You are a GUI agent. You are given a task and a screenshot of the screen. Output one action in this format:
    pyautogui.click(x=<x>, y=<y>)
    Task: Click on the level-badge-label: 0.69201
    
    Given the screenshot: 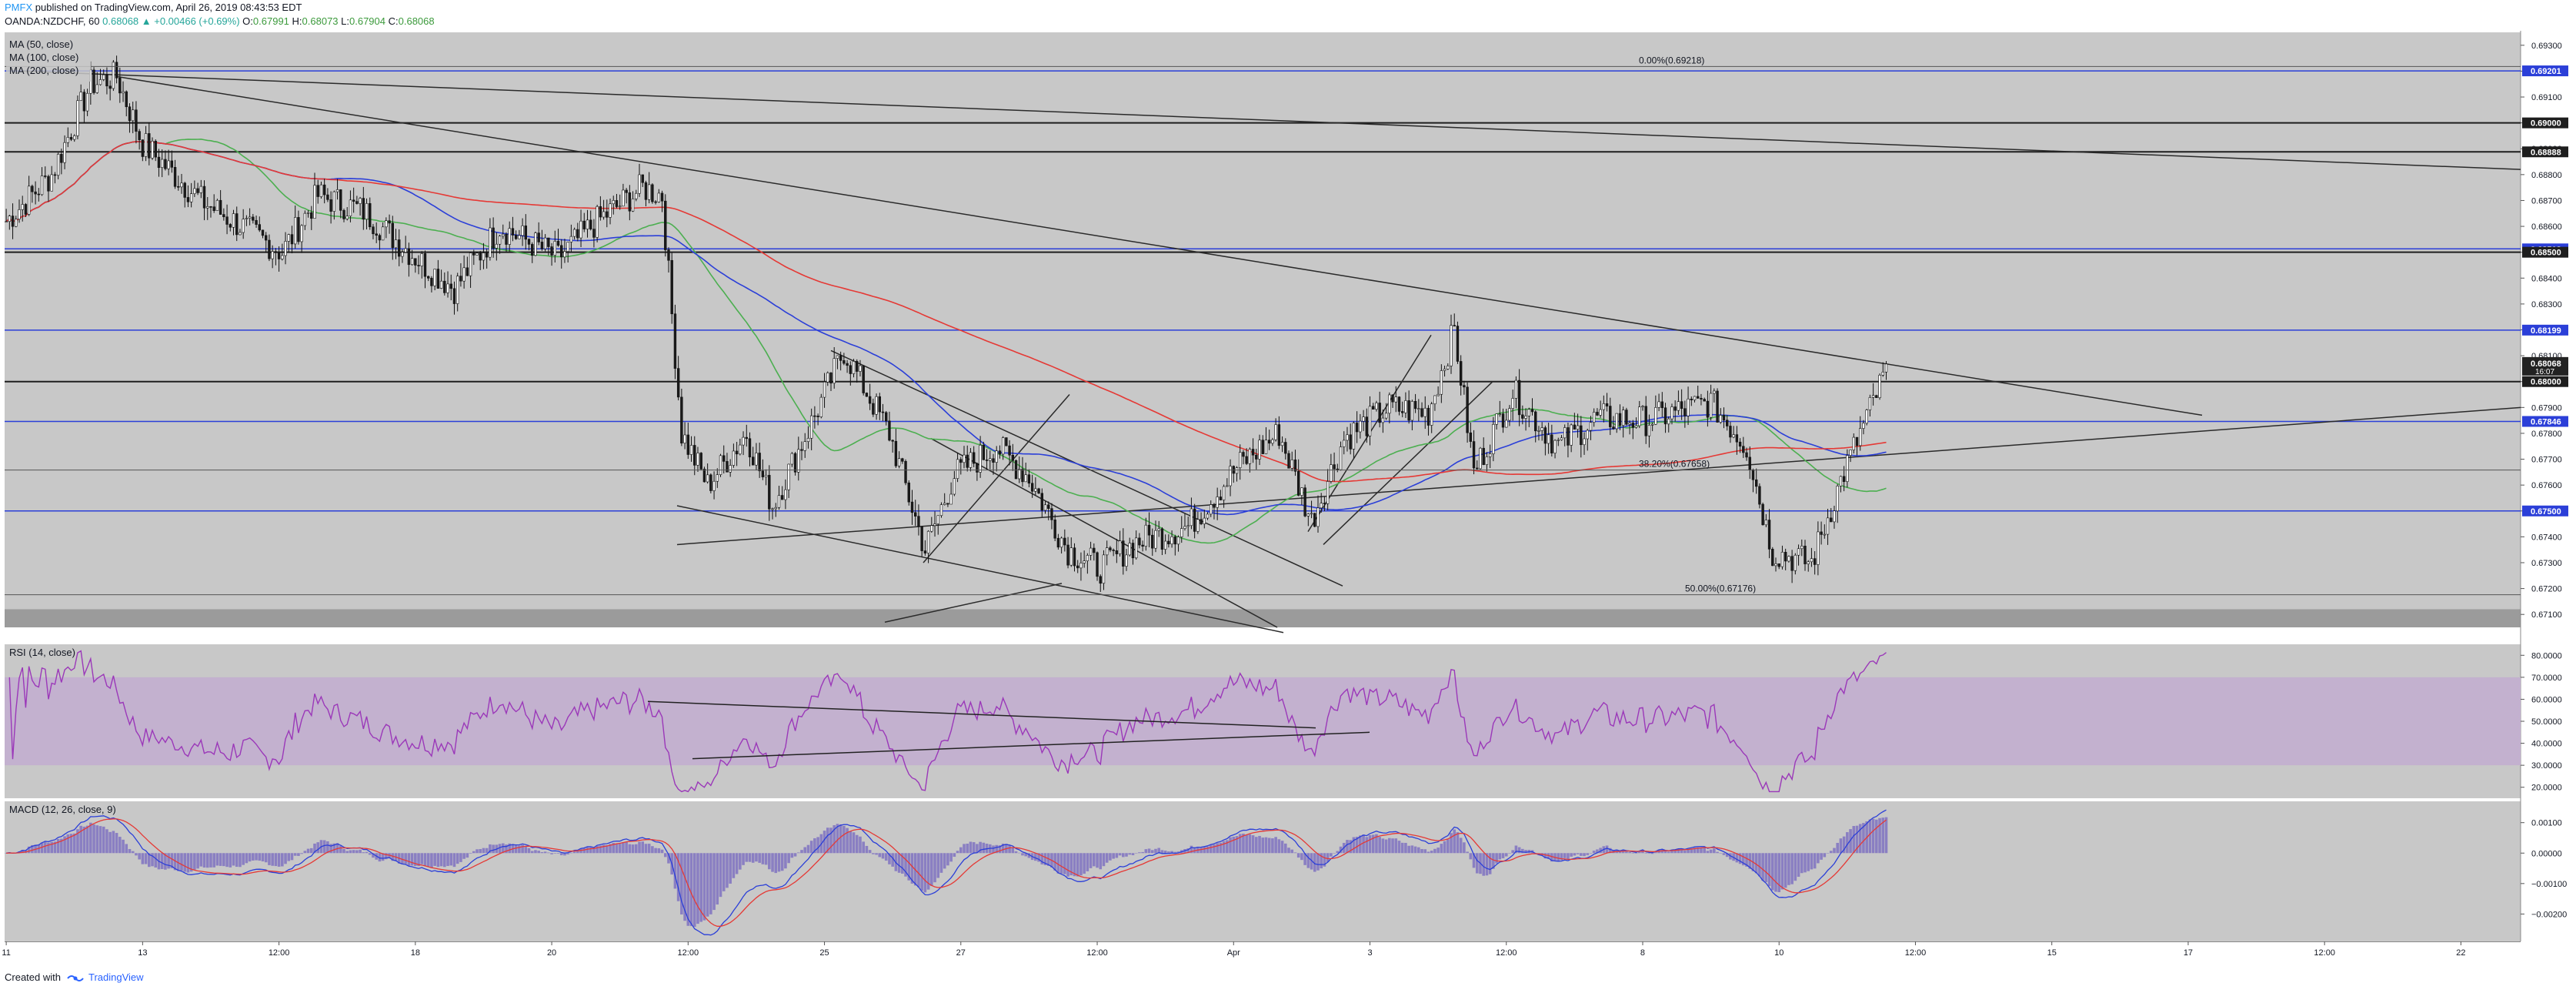 What is the action you would take?
    pyautogui.click(x=2546, y=71)
    